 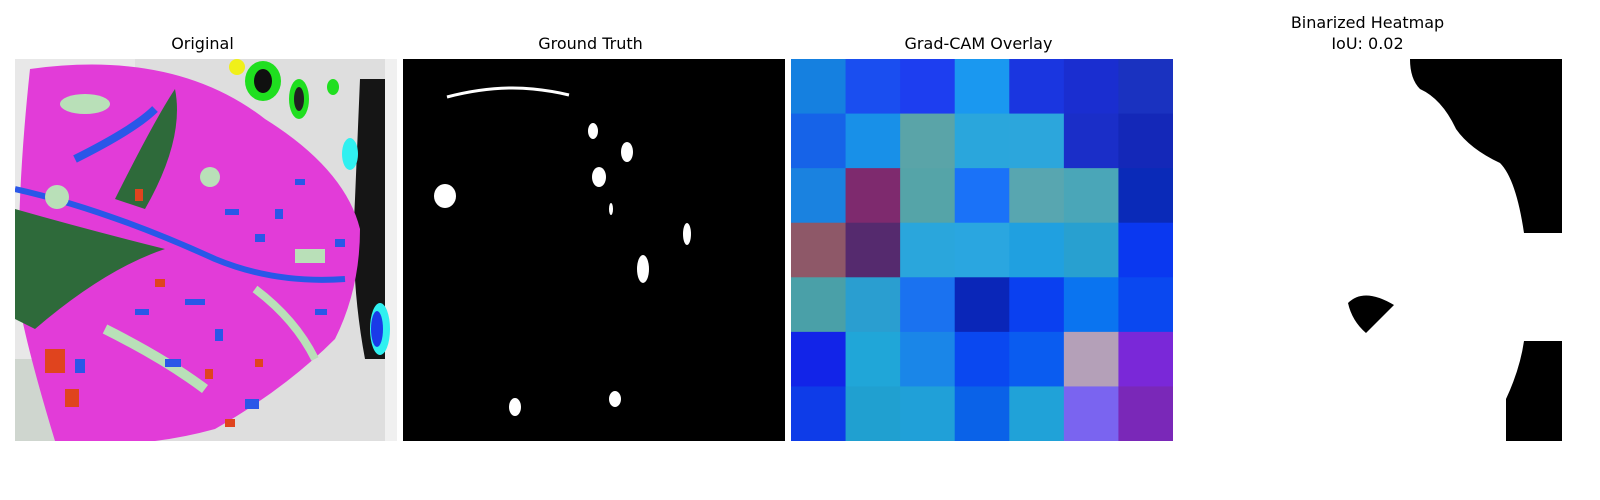 What do you see at coordinates (1367, 22) in the screenshot?
I see `panel-title-binarized: Binarized Heatmap` at bounding box center [1367, 22].